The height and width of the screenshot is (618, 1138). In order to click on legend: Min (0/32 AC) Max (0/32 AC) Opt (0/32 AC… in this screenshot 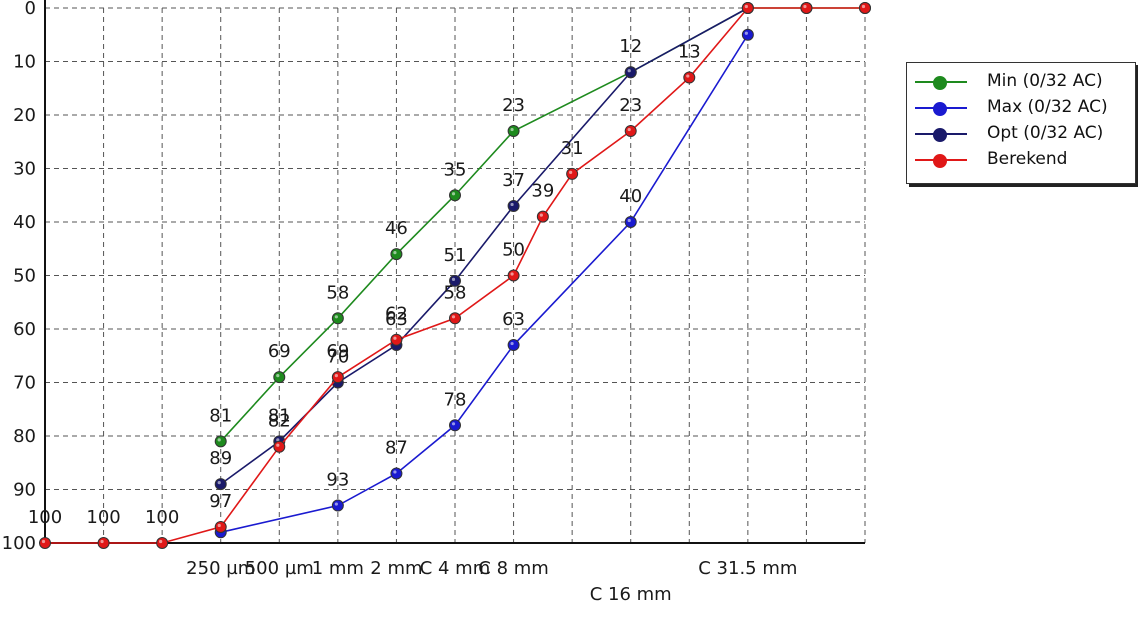, I will do `click(1021, 123)`.